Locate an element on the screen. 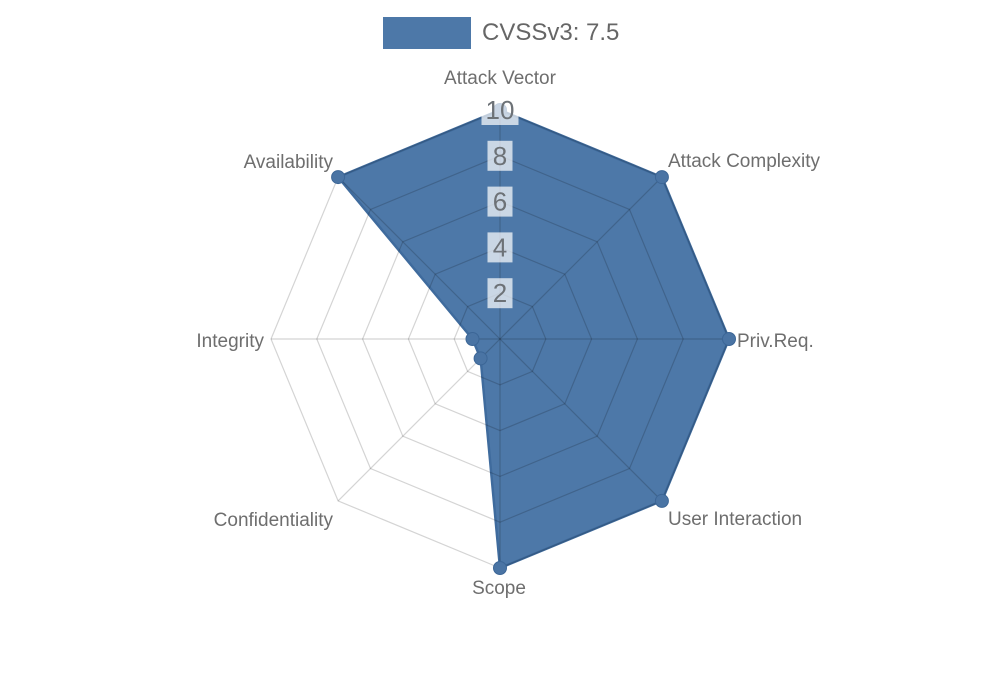  axis-label-scope: Scope is located at coordinates (499, 588).